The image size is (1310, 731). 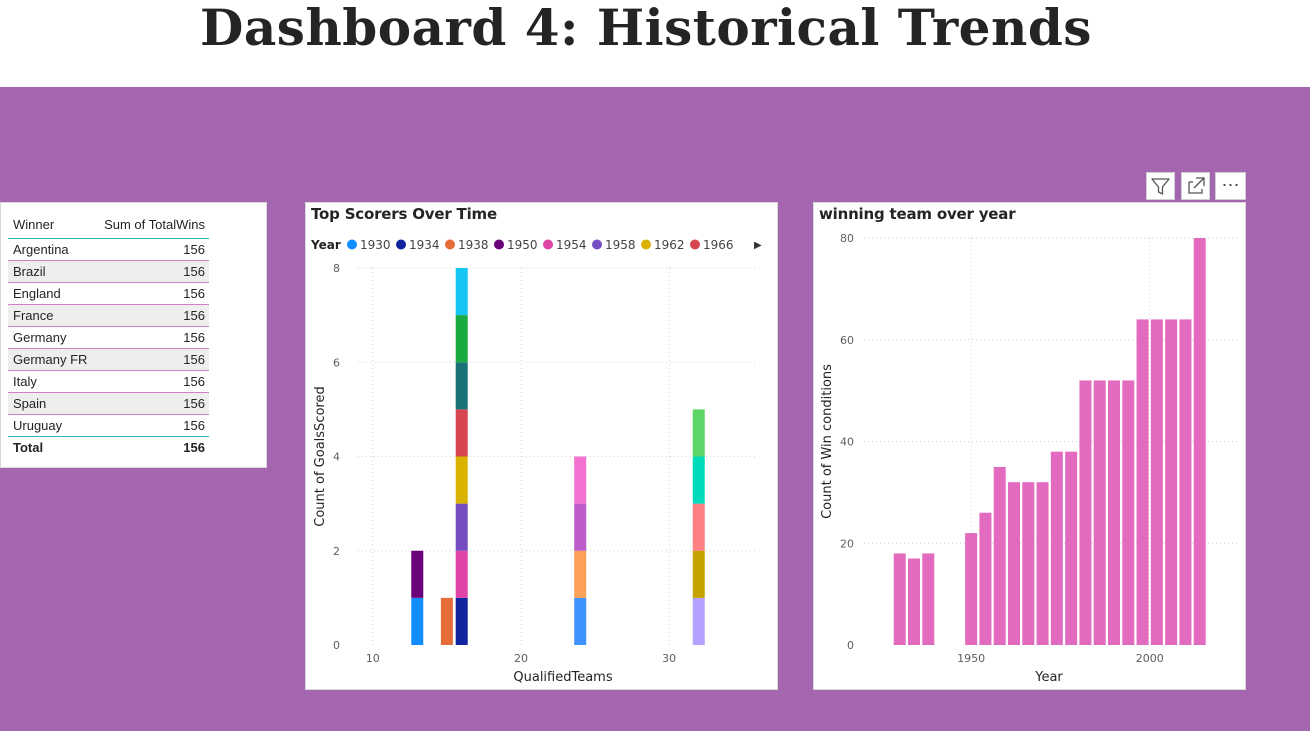 What do you see at coordinates (336, 362) in the screenshot?
I see `y-tick-label: 6` at bounding box center [336, 362].